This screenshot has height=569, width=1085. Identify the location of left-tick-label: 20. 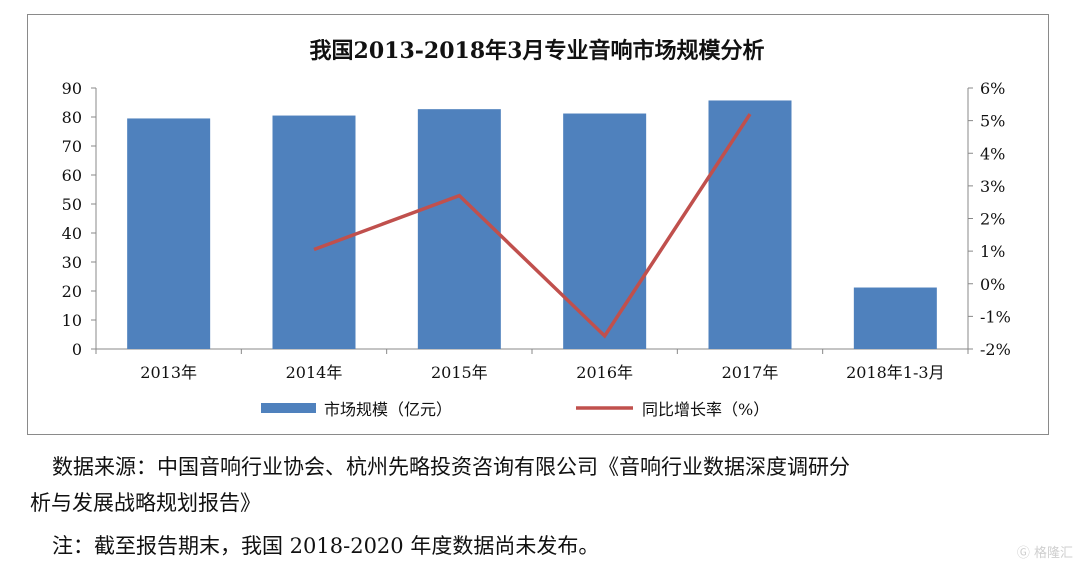
(72, 291).